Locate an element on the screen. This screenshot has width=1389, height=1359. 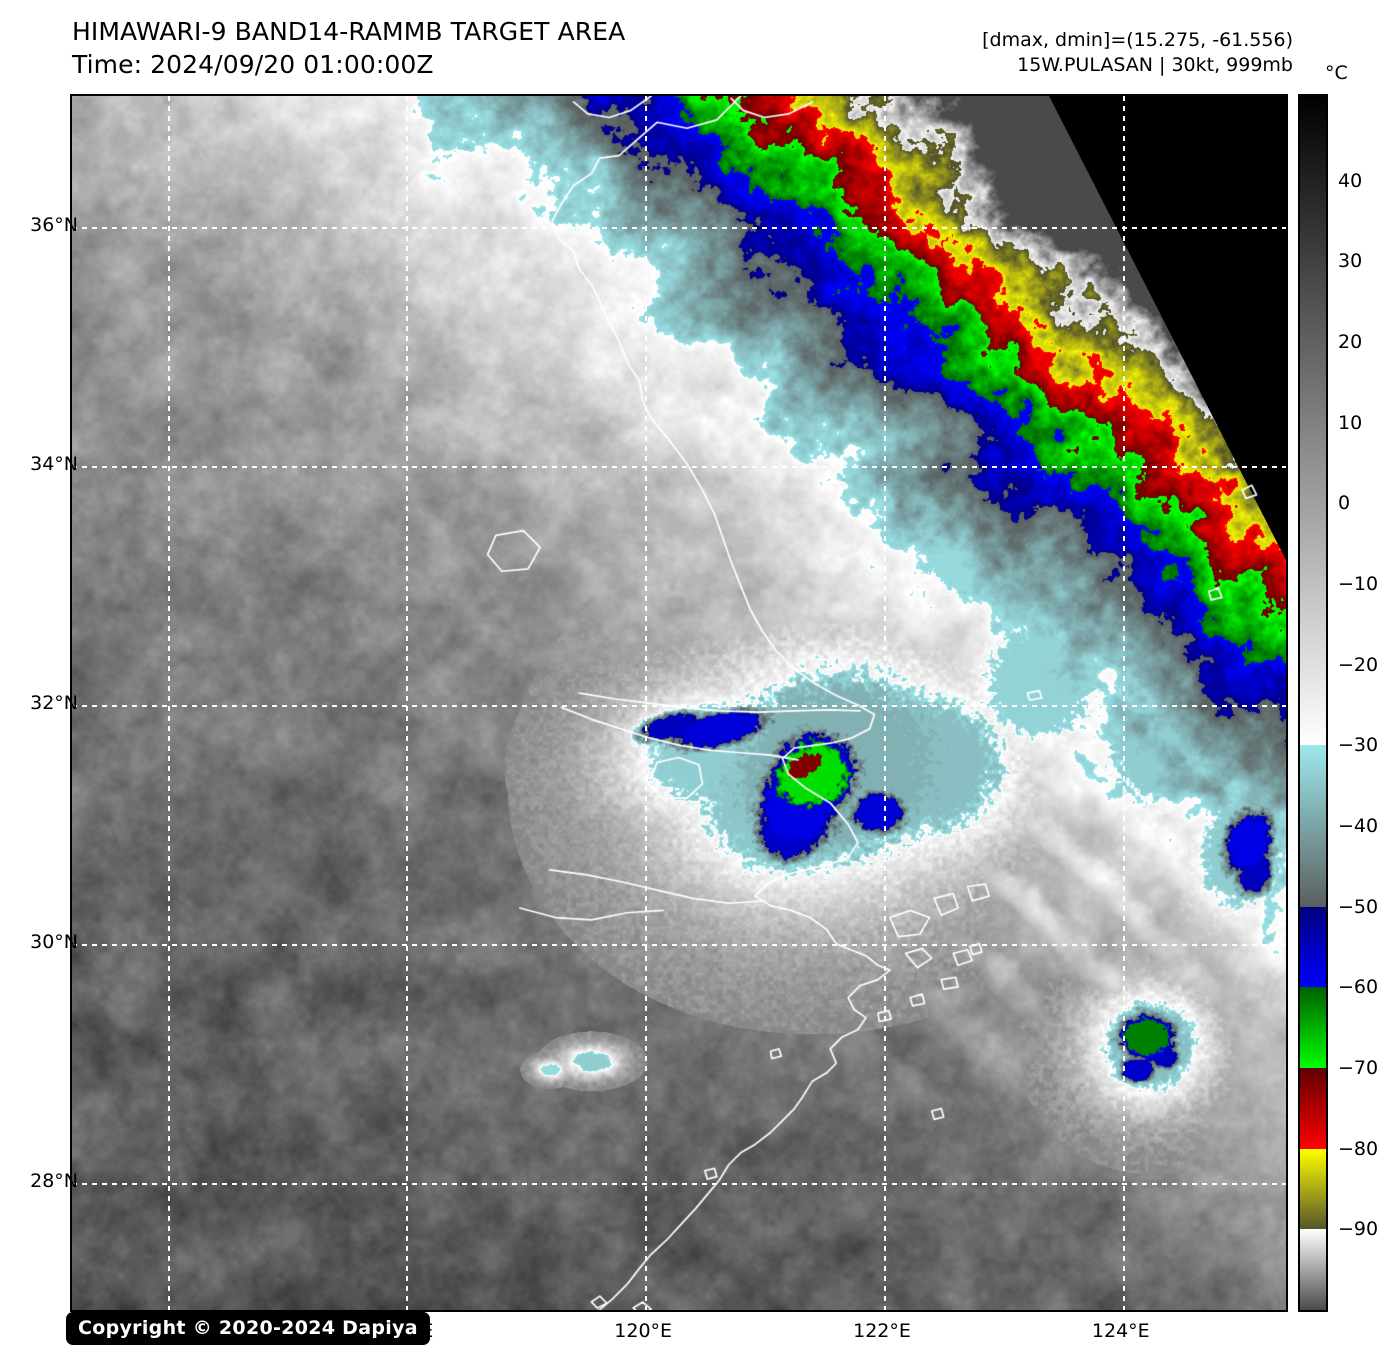
colorbar-tick--40: −40 is located at coordinates (1358, 826).